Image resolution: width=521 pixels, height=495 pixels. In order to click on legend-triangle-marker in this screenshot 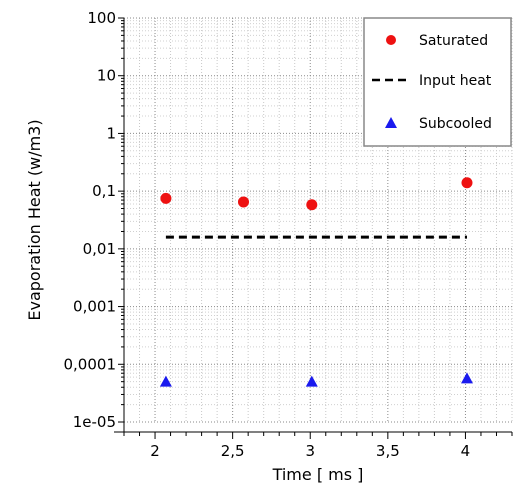, I will do `click(391, 122)`.